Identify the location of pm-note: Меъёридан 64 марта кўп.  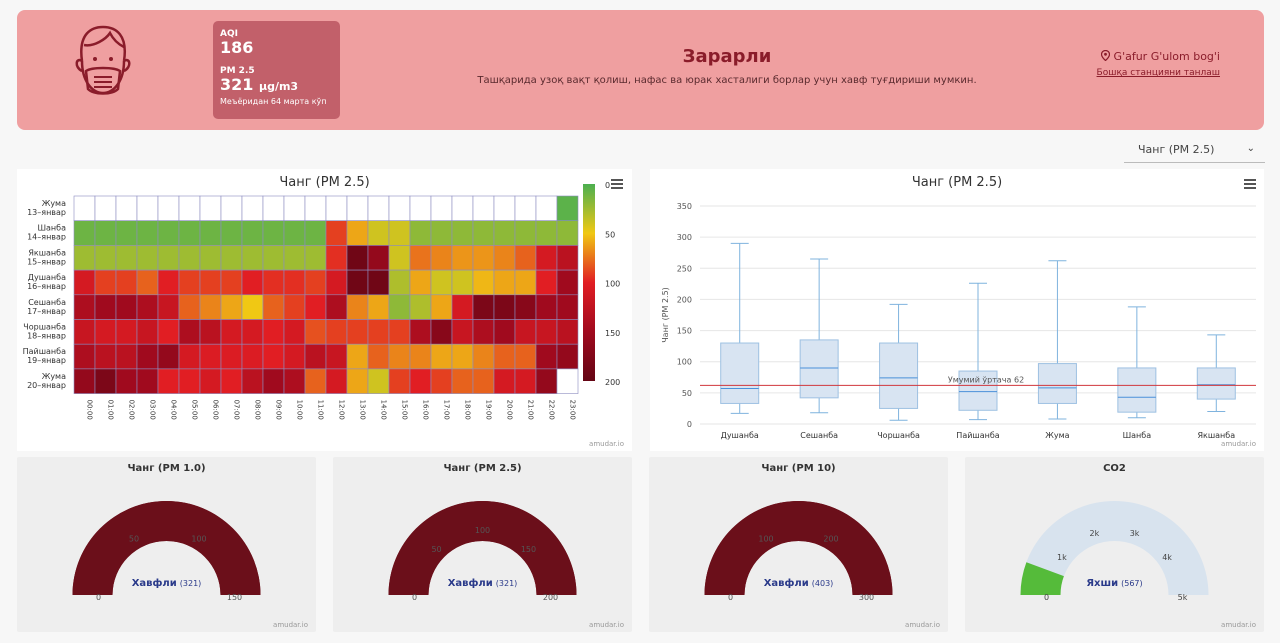
(273, 101).